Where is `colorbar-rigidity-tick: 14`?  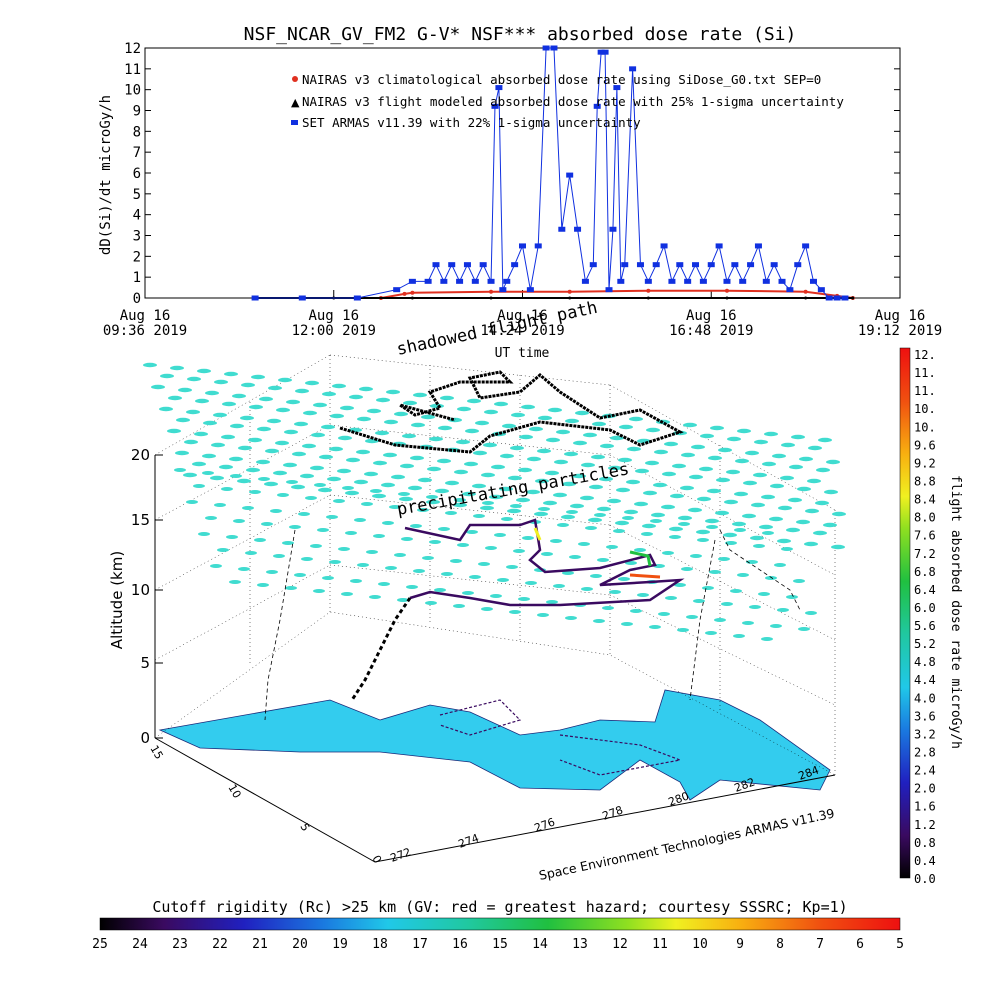
colorbar-rigidity-tick: 14 is located at coordinates (540, 944).